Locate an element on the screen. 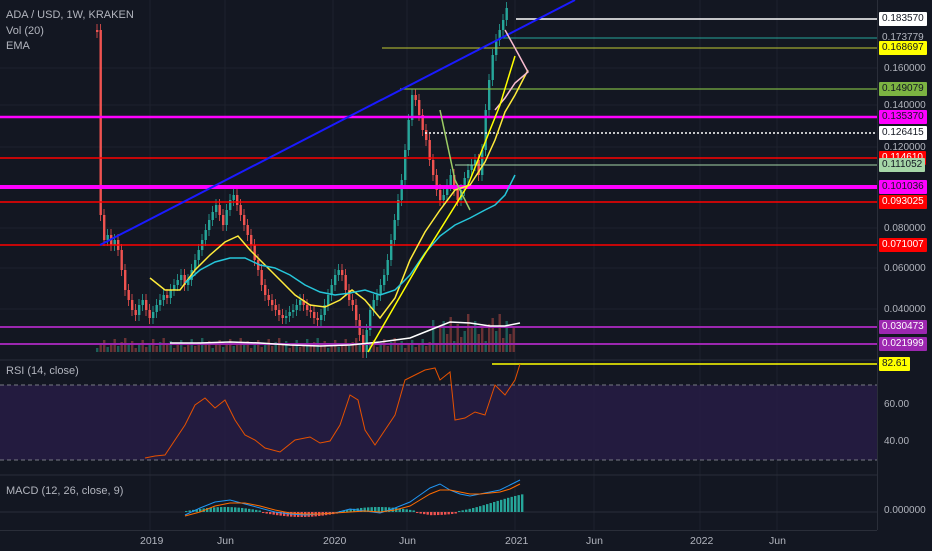 Image resolution: width=932 pixels, height=551 pixels. price-tag: 0.101036 is located at coordinates (903, 187).